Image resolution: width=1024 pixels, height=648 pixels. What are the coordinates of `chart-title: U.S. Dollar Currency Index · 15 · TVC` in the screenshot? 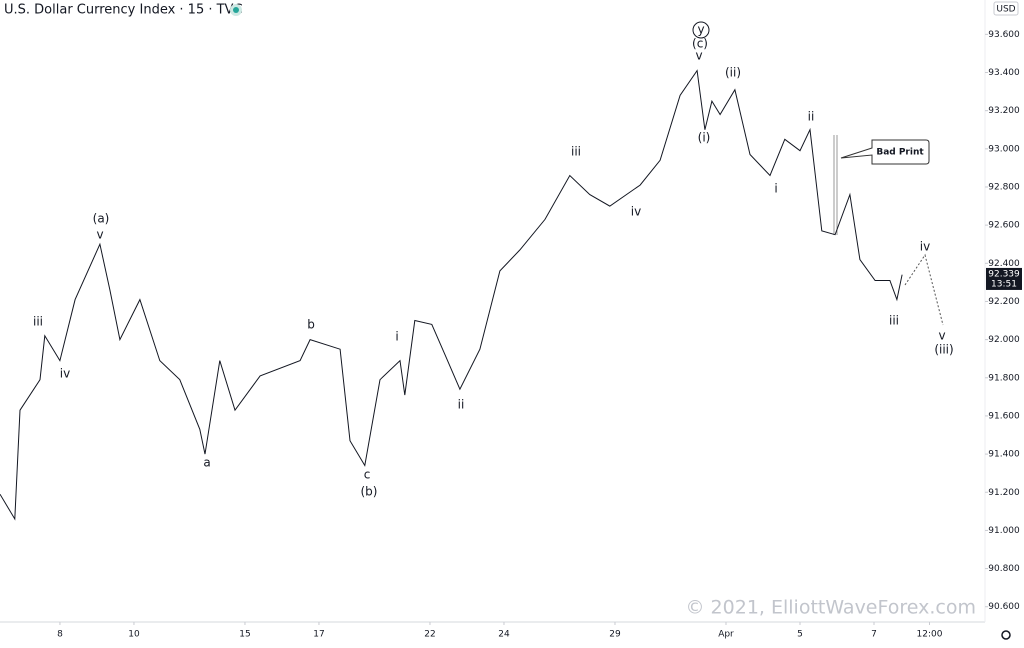 It's located at (123, 10).